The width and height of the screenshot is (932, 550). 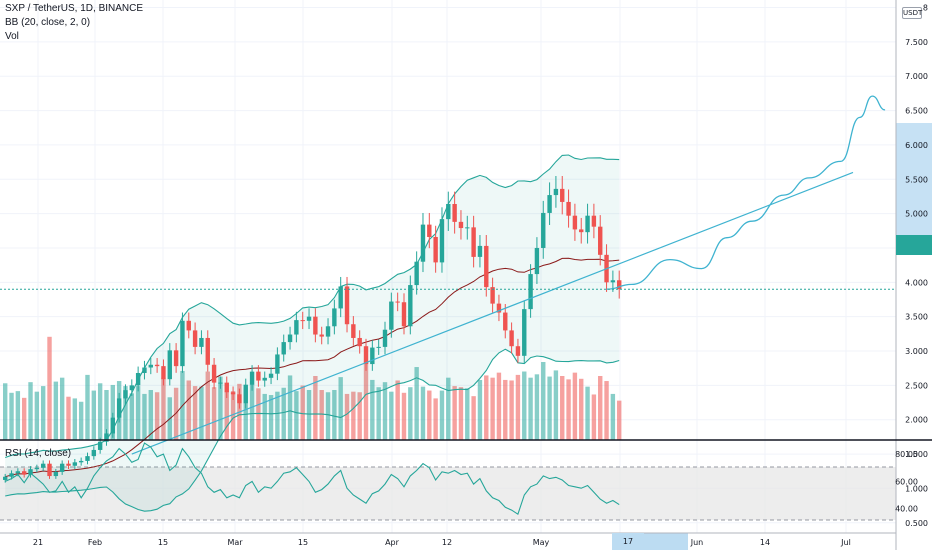 I want to click on price-axis-label: 5.000, so click(x=916, y=214).